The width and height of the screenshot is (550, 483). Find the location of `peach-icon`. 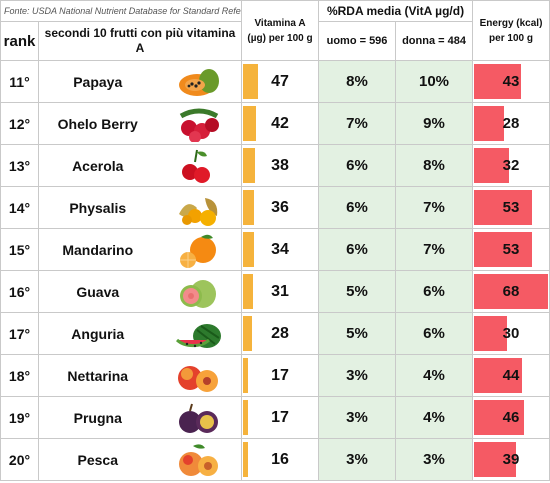

peach-icon is located at coordinates (198, 459).